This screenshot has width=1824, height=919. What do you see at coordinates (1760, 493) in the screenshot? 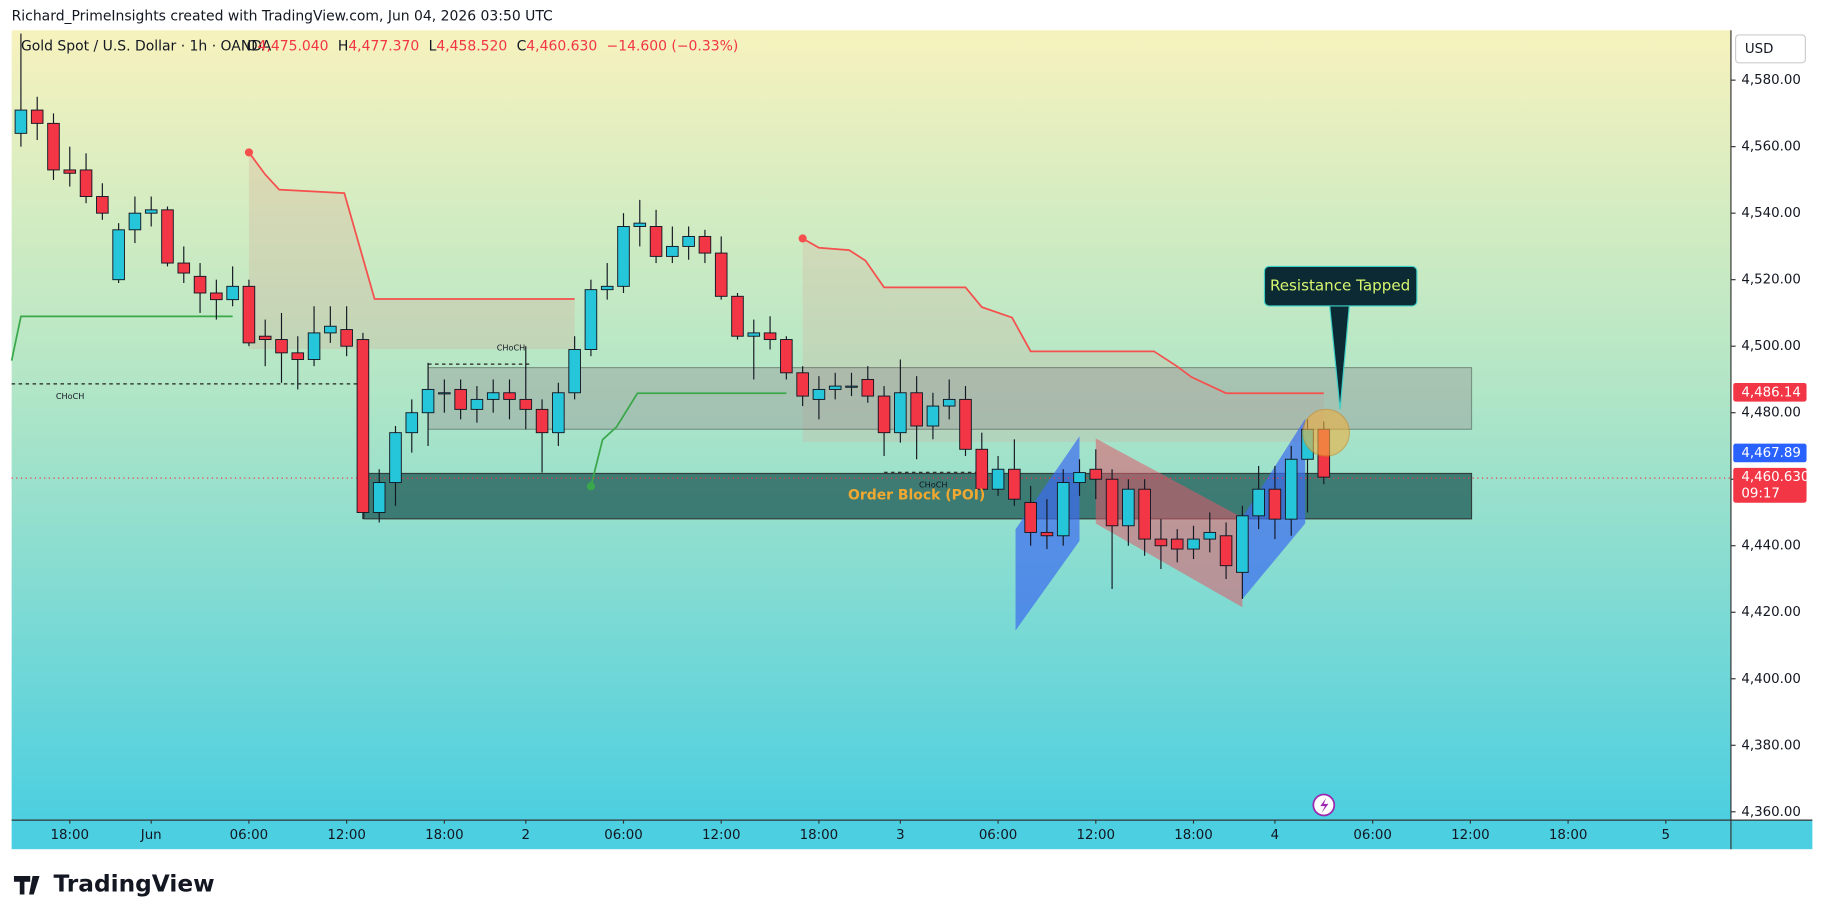
I see `countdown: 09:17` at bounding box center [1760, 493].